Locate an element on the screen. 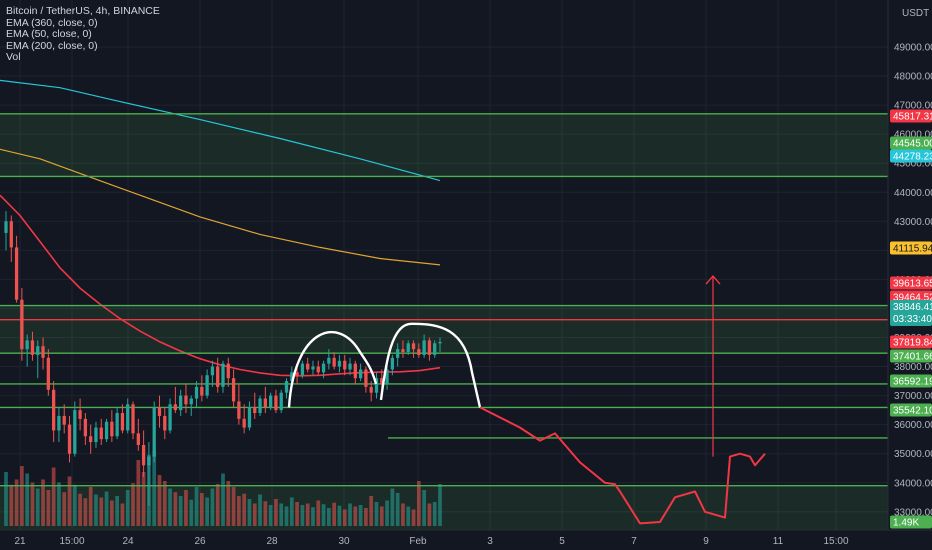 This screenshot has width=932, height=550. price-tag-label-7: 37819.84 is located at coordinates (912, 343).